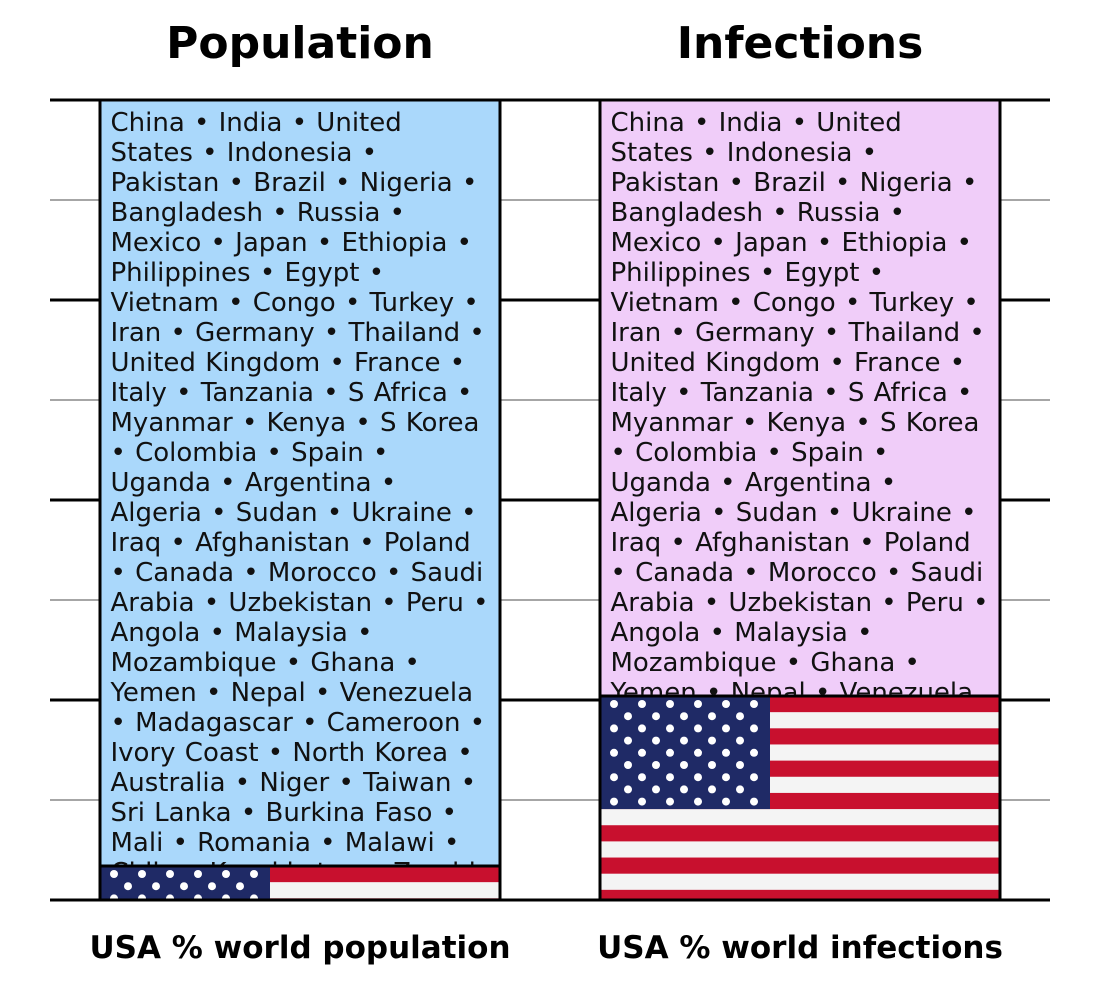 This screenshot has width=1100, height=1000. Describe the element at coordinates (800, 948) in the screenshot. I see `x-axis-label: USA % world infections` at that location.